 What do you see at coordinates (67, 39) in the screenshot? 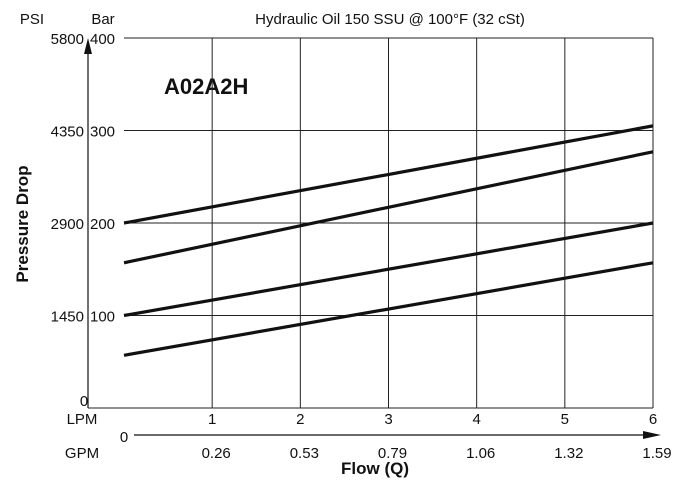
I see `y-tick-label-psi: 5800` at bounding box center [67, 39].